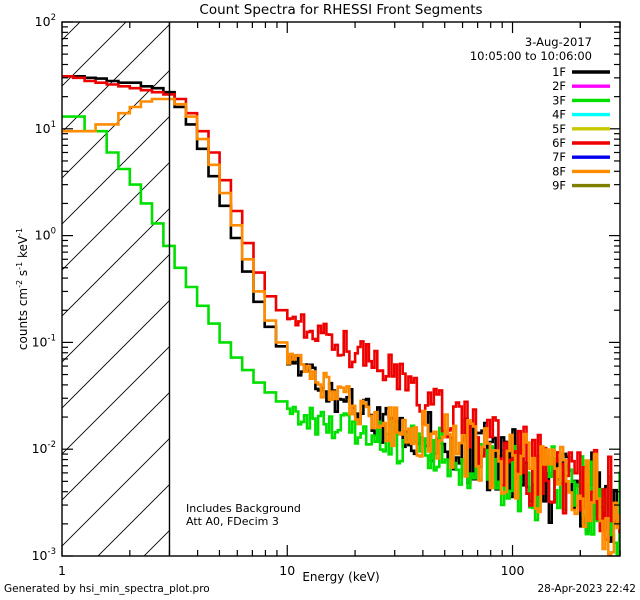  I want to click on y-tick-label: 10⁻², so click(44, 448).